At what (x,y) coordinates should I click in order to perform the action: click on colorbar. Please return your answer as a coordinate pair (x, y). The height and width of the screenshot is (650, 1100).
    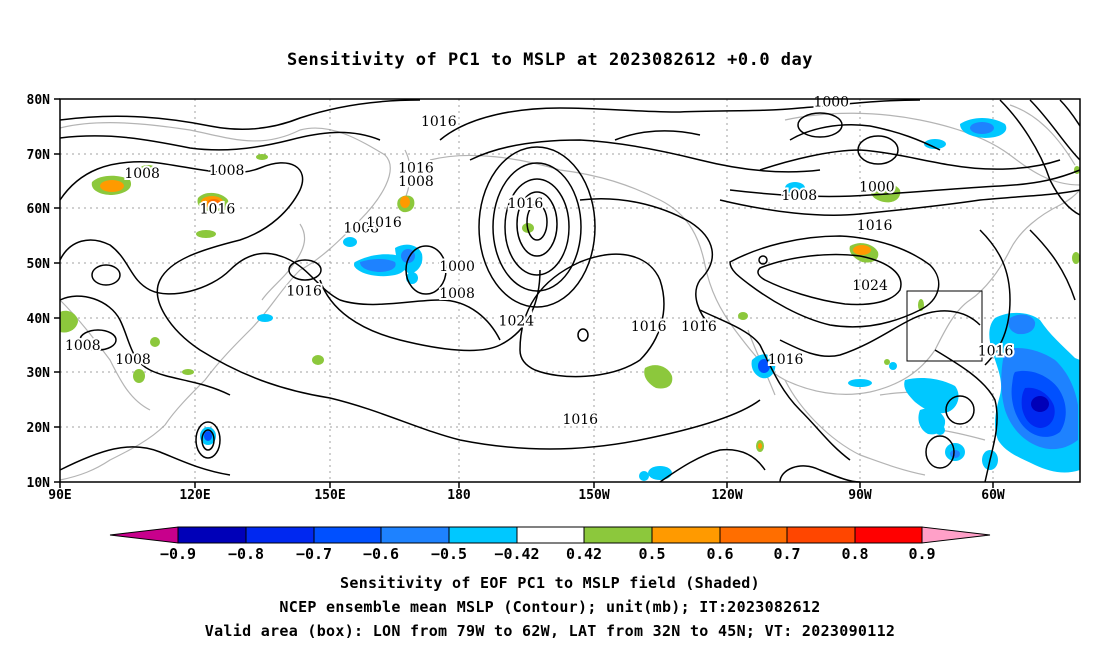
    Looking at the image, I should click on (550, 535).